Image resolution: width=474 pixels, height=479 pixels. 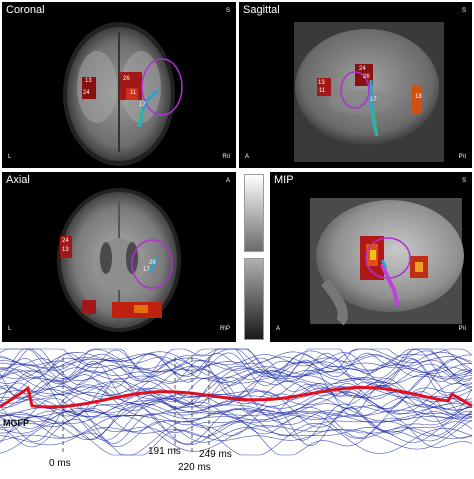 I want to click on axial-brain-image, so click(x=119, y=260).